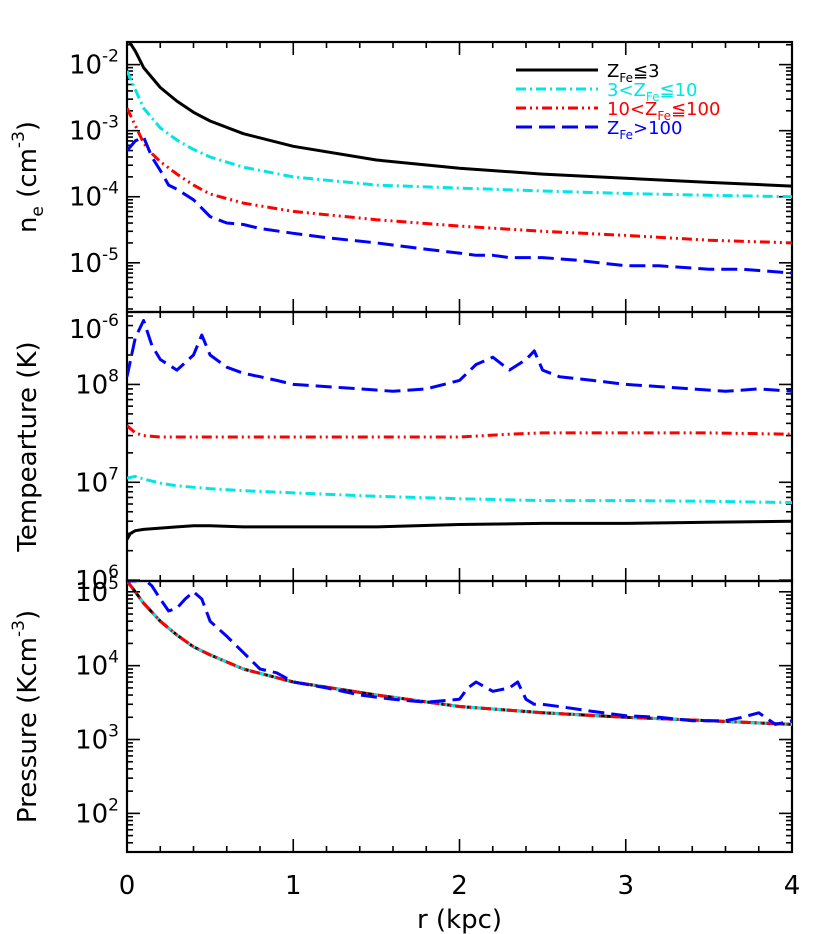 This screenshot has width=830, height=934. What do you see at coordinates (459, 919) in the screenshot?
I see `x-axis-label: r (kpc)` at bounding box center [459, 919].